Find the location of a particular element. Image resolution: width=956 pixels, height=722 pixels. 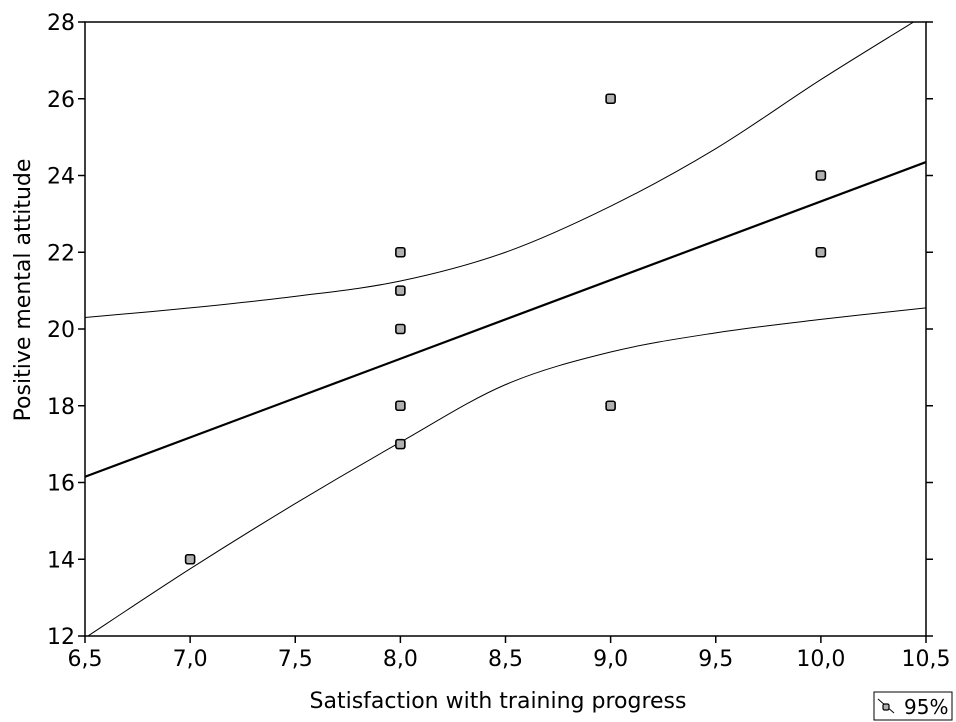

legend: 95% is located at coordinates (913, 706).